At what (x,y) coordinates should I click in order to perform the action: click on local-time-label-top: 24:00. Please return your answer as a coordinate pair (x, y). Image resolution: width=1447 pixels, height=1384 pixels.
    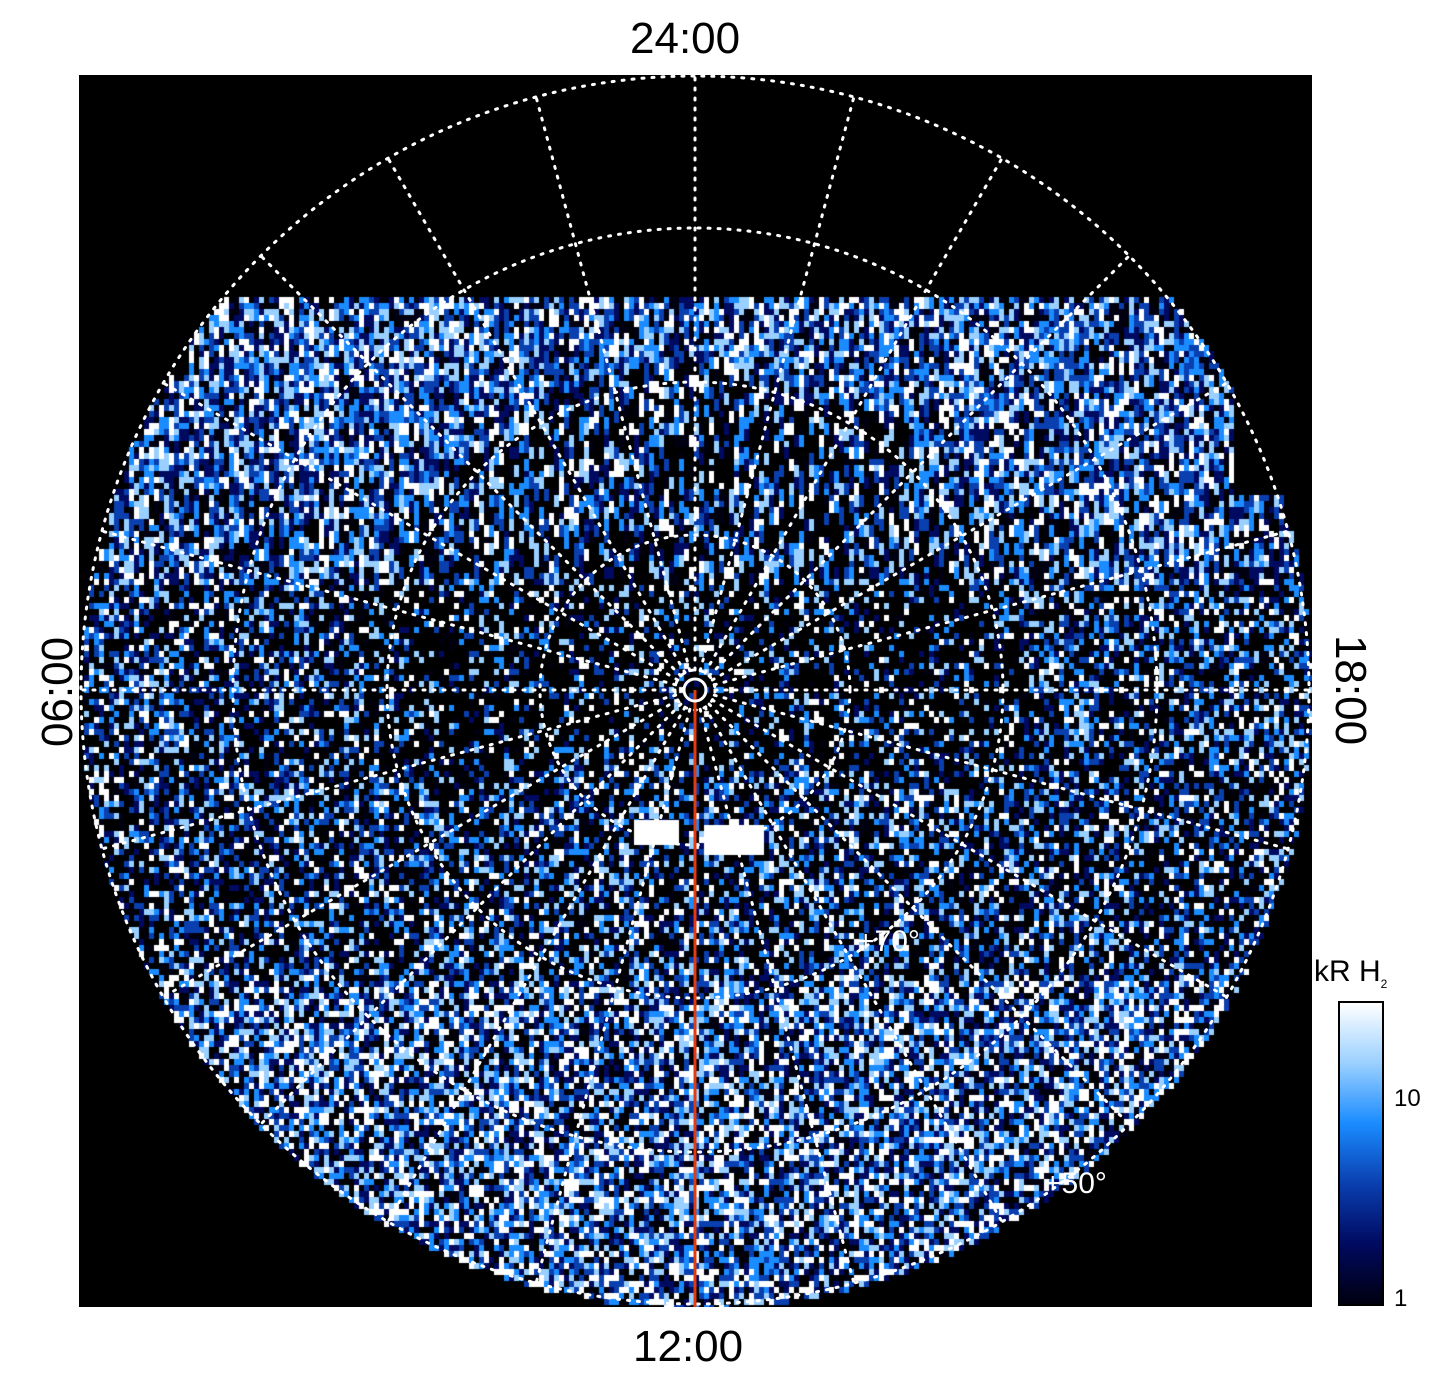
    Looking at the image, I should click on (685, 38).